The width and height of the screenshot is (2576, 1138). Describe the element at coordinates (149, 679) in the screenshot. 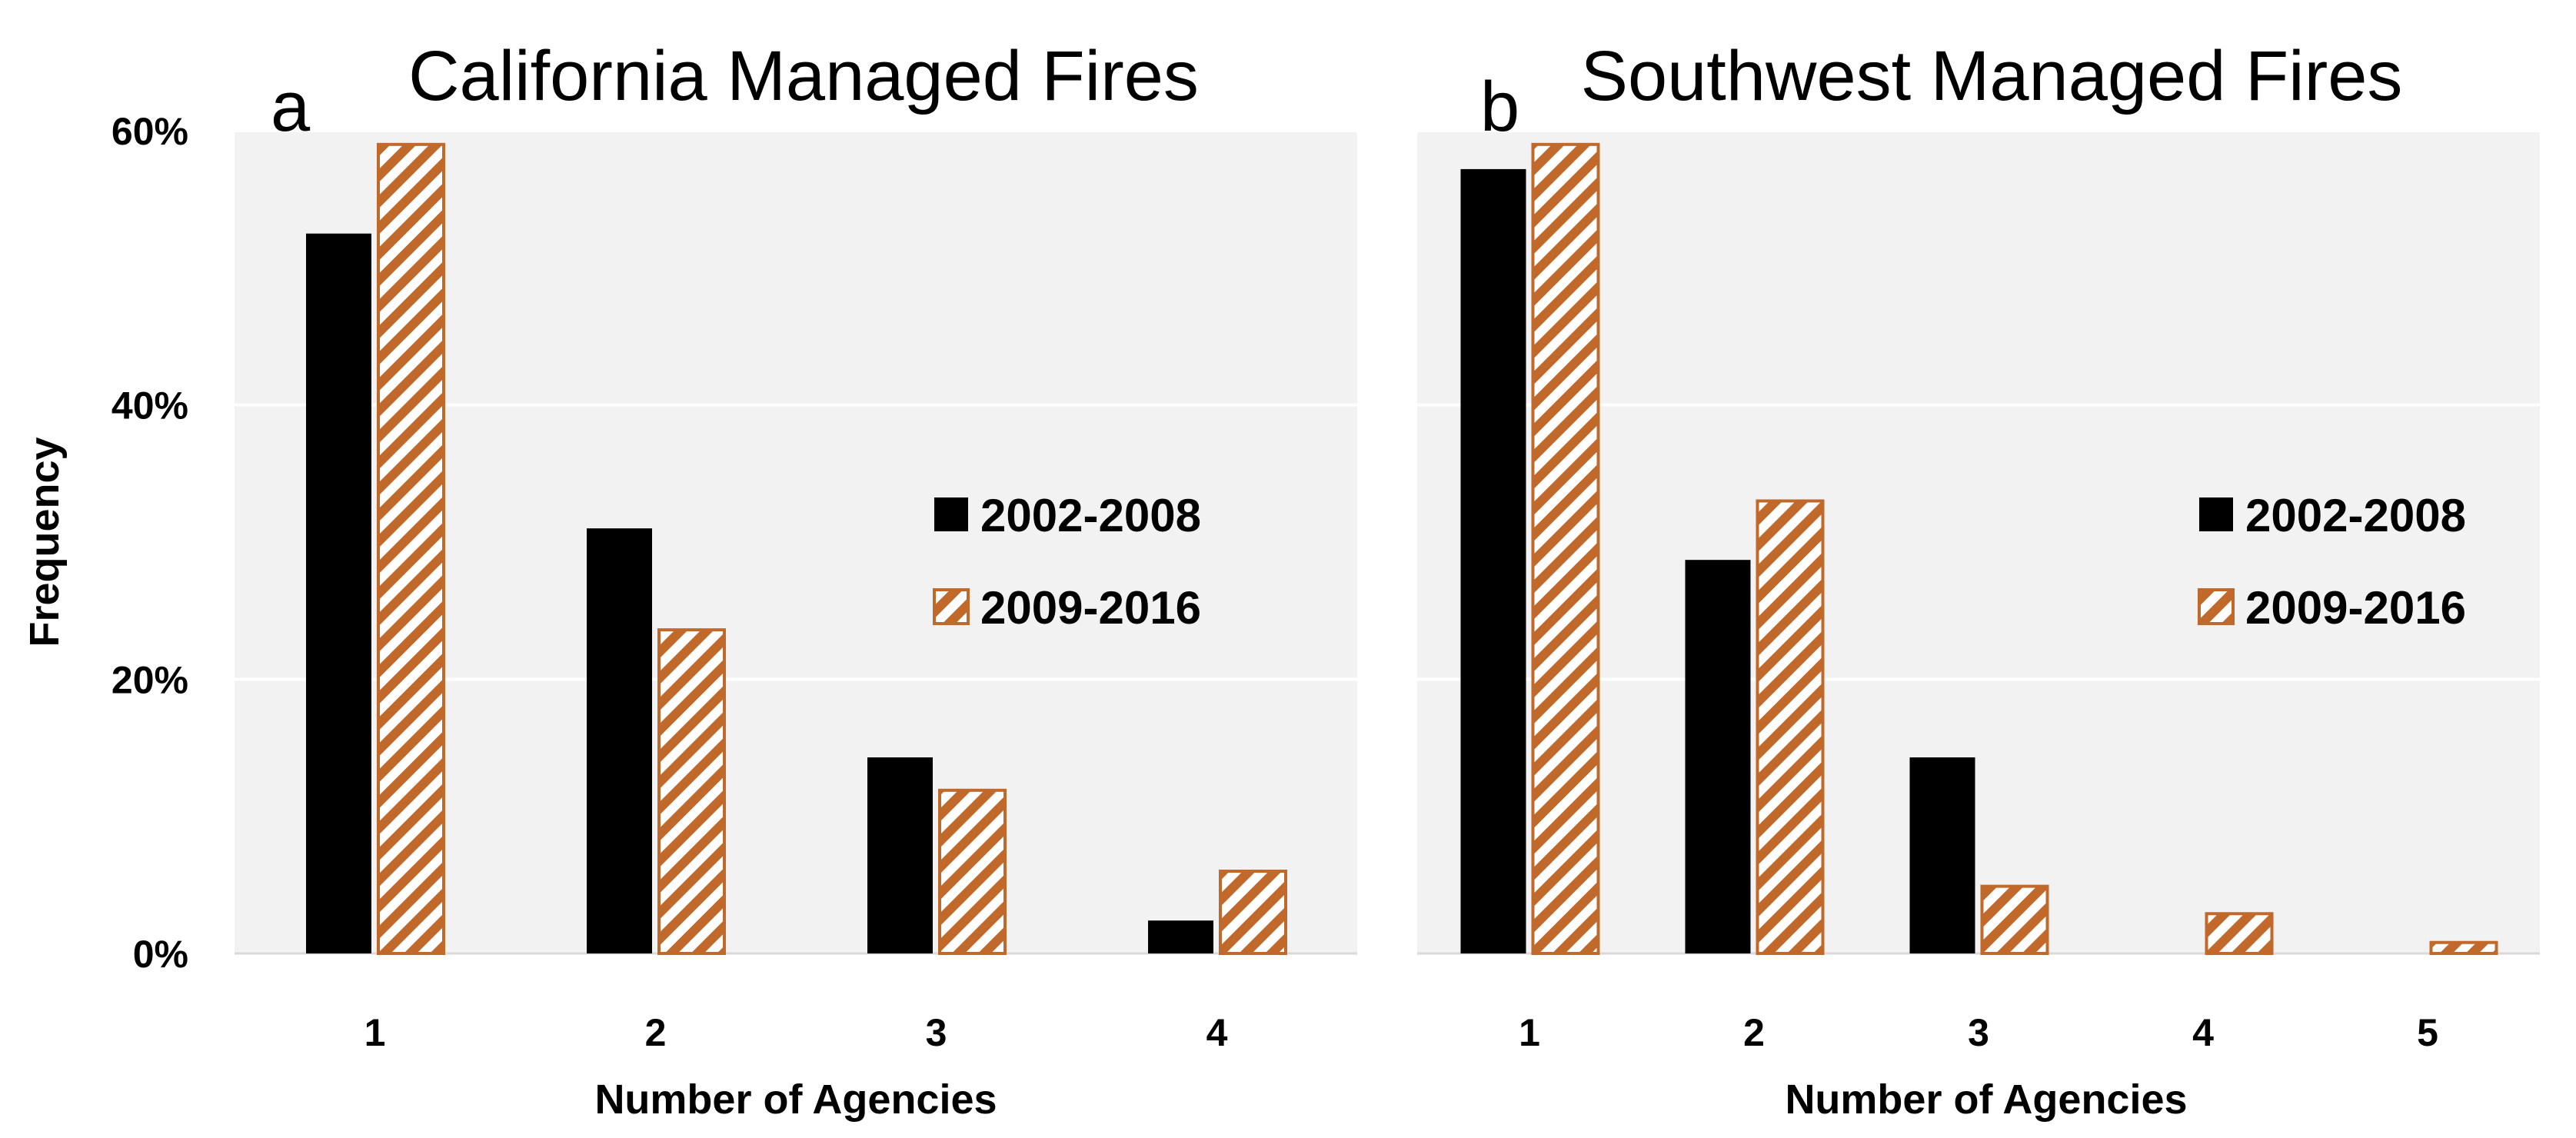

I see `y-tick-label: 20%` at that location.